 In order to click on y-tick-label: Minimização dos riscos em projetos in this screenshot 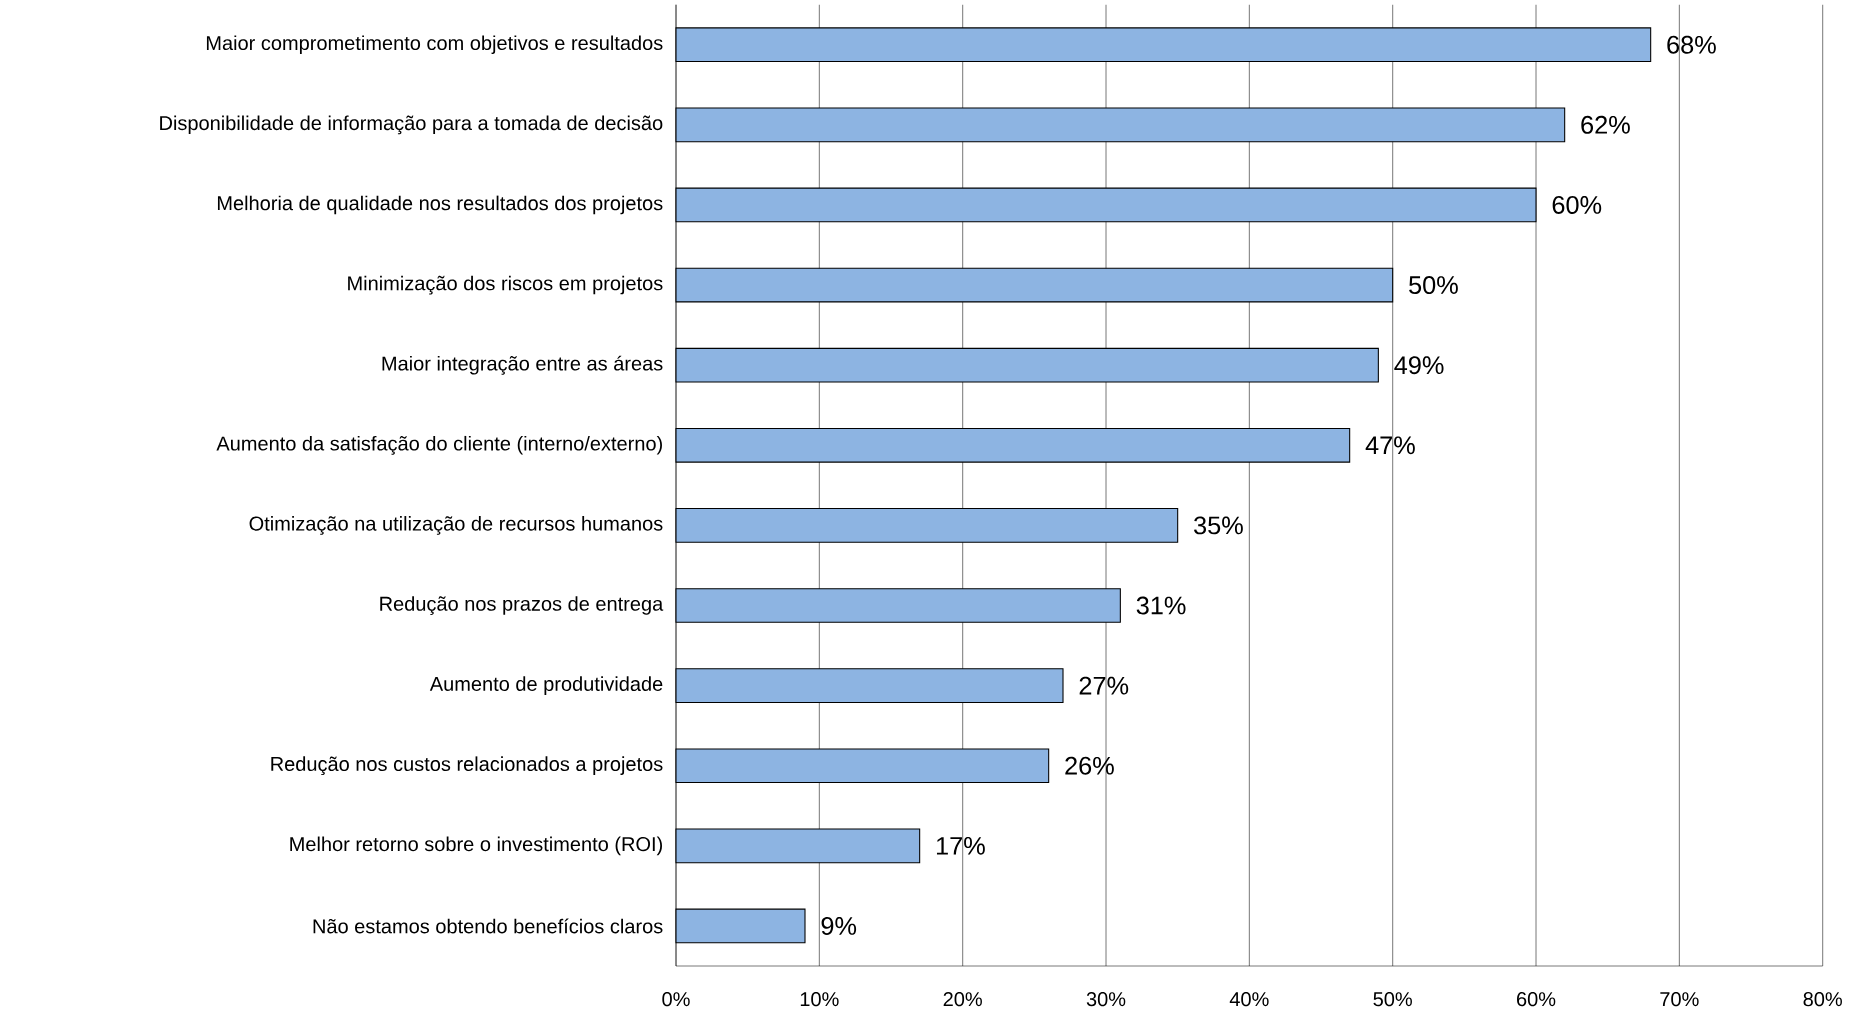, I will do `click(505, 285)`.